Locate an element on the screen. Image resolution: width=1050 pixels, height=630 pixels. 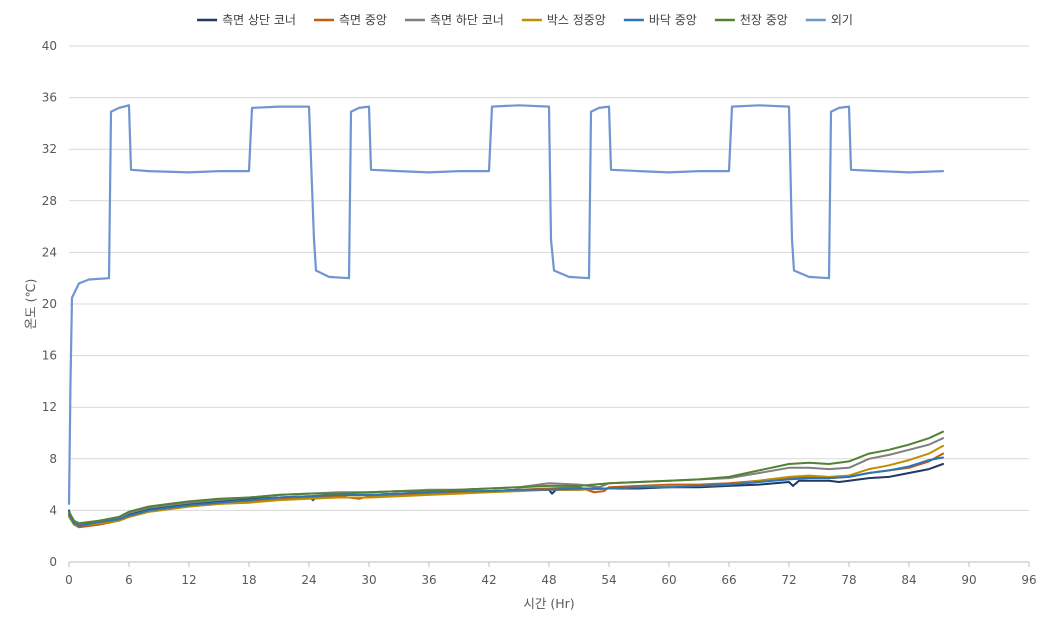
x-tick-label: 36 is located at coordinates (428, 580).